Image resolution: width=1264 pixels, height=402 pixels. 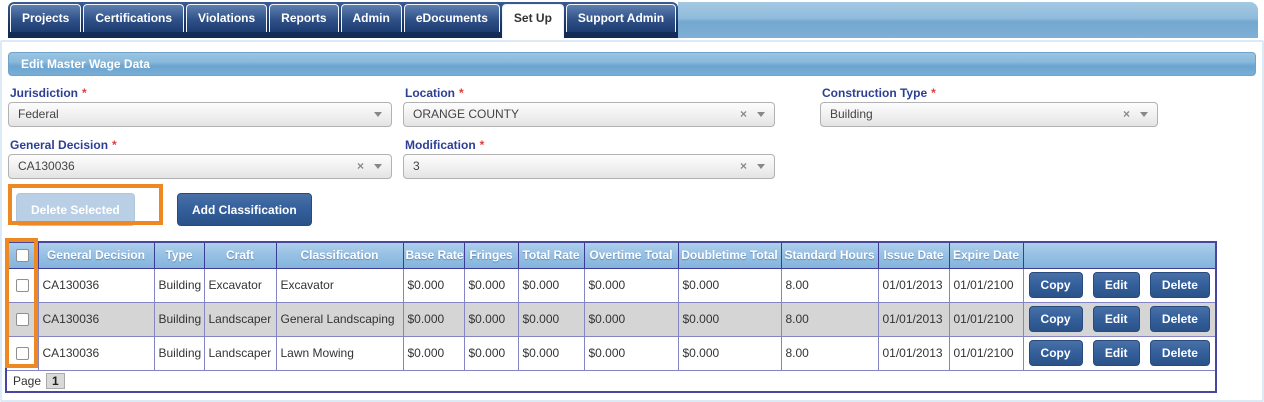 What do you see at coordinates (986, 285) in the screenshot?
I see `cell-expire-date: 01/01/2100` at bounding box center [986, 285].